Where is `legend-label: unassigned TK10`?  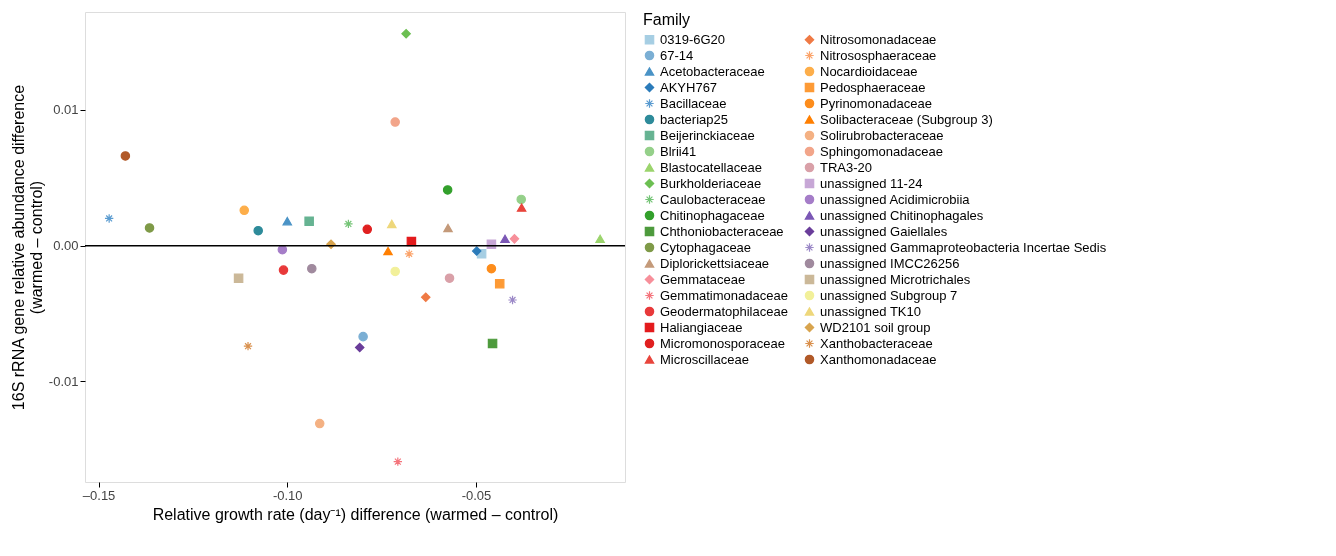
legend-label: unassigned TK10 is located at coordinates (870, 311).